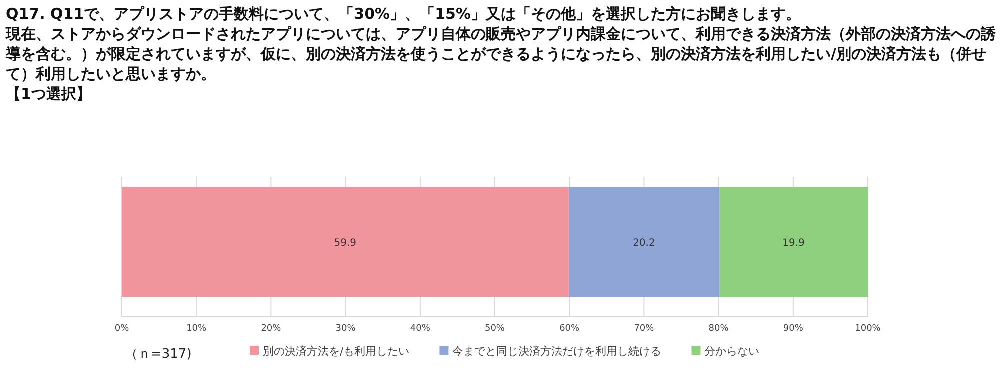 The height and width of the screenshot is (376, 1000). I want to click on x-tick-label: 20%, so click(271, 329).